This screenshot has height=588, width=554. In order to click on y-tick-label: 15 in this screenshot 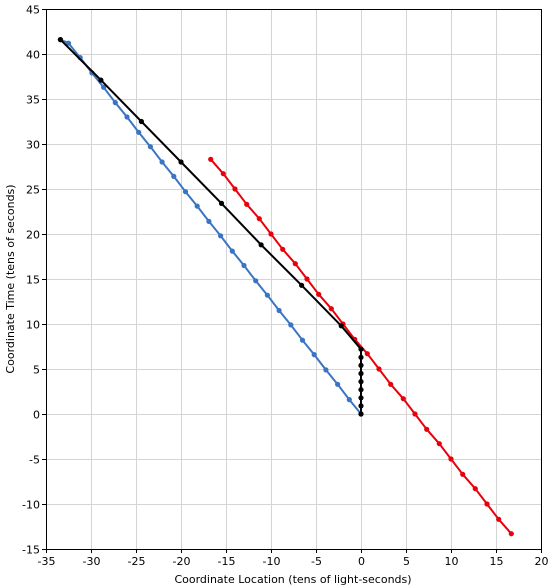, I will do `click(33, 280)`.